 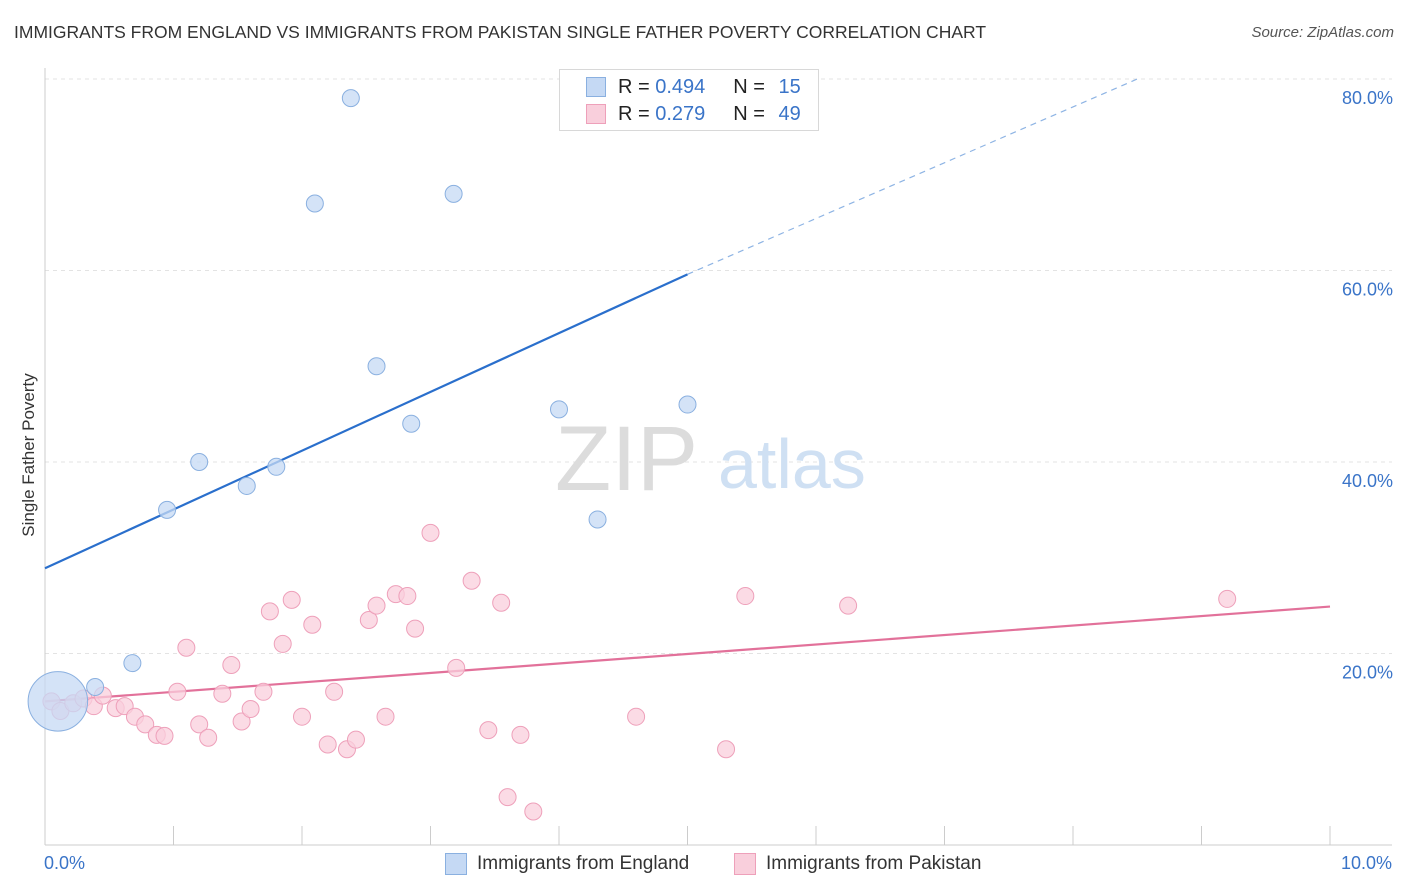 I want to click on correlation-legend: R = 0.494 N = 15 R = 0.279 N = 49, so click(x=689, y=100).